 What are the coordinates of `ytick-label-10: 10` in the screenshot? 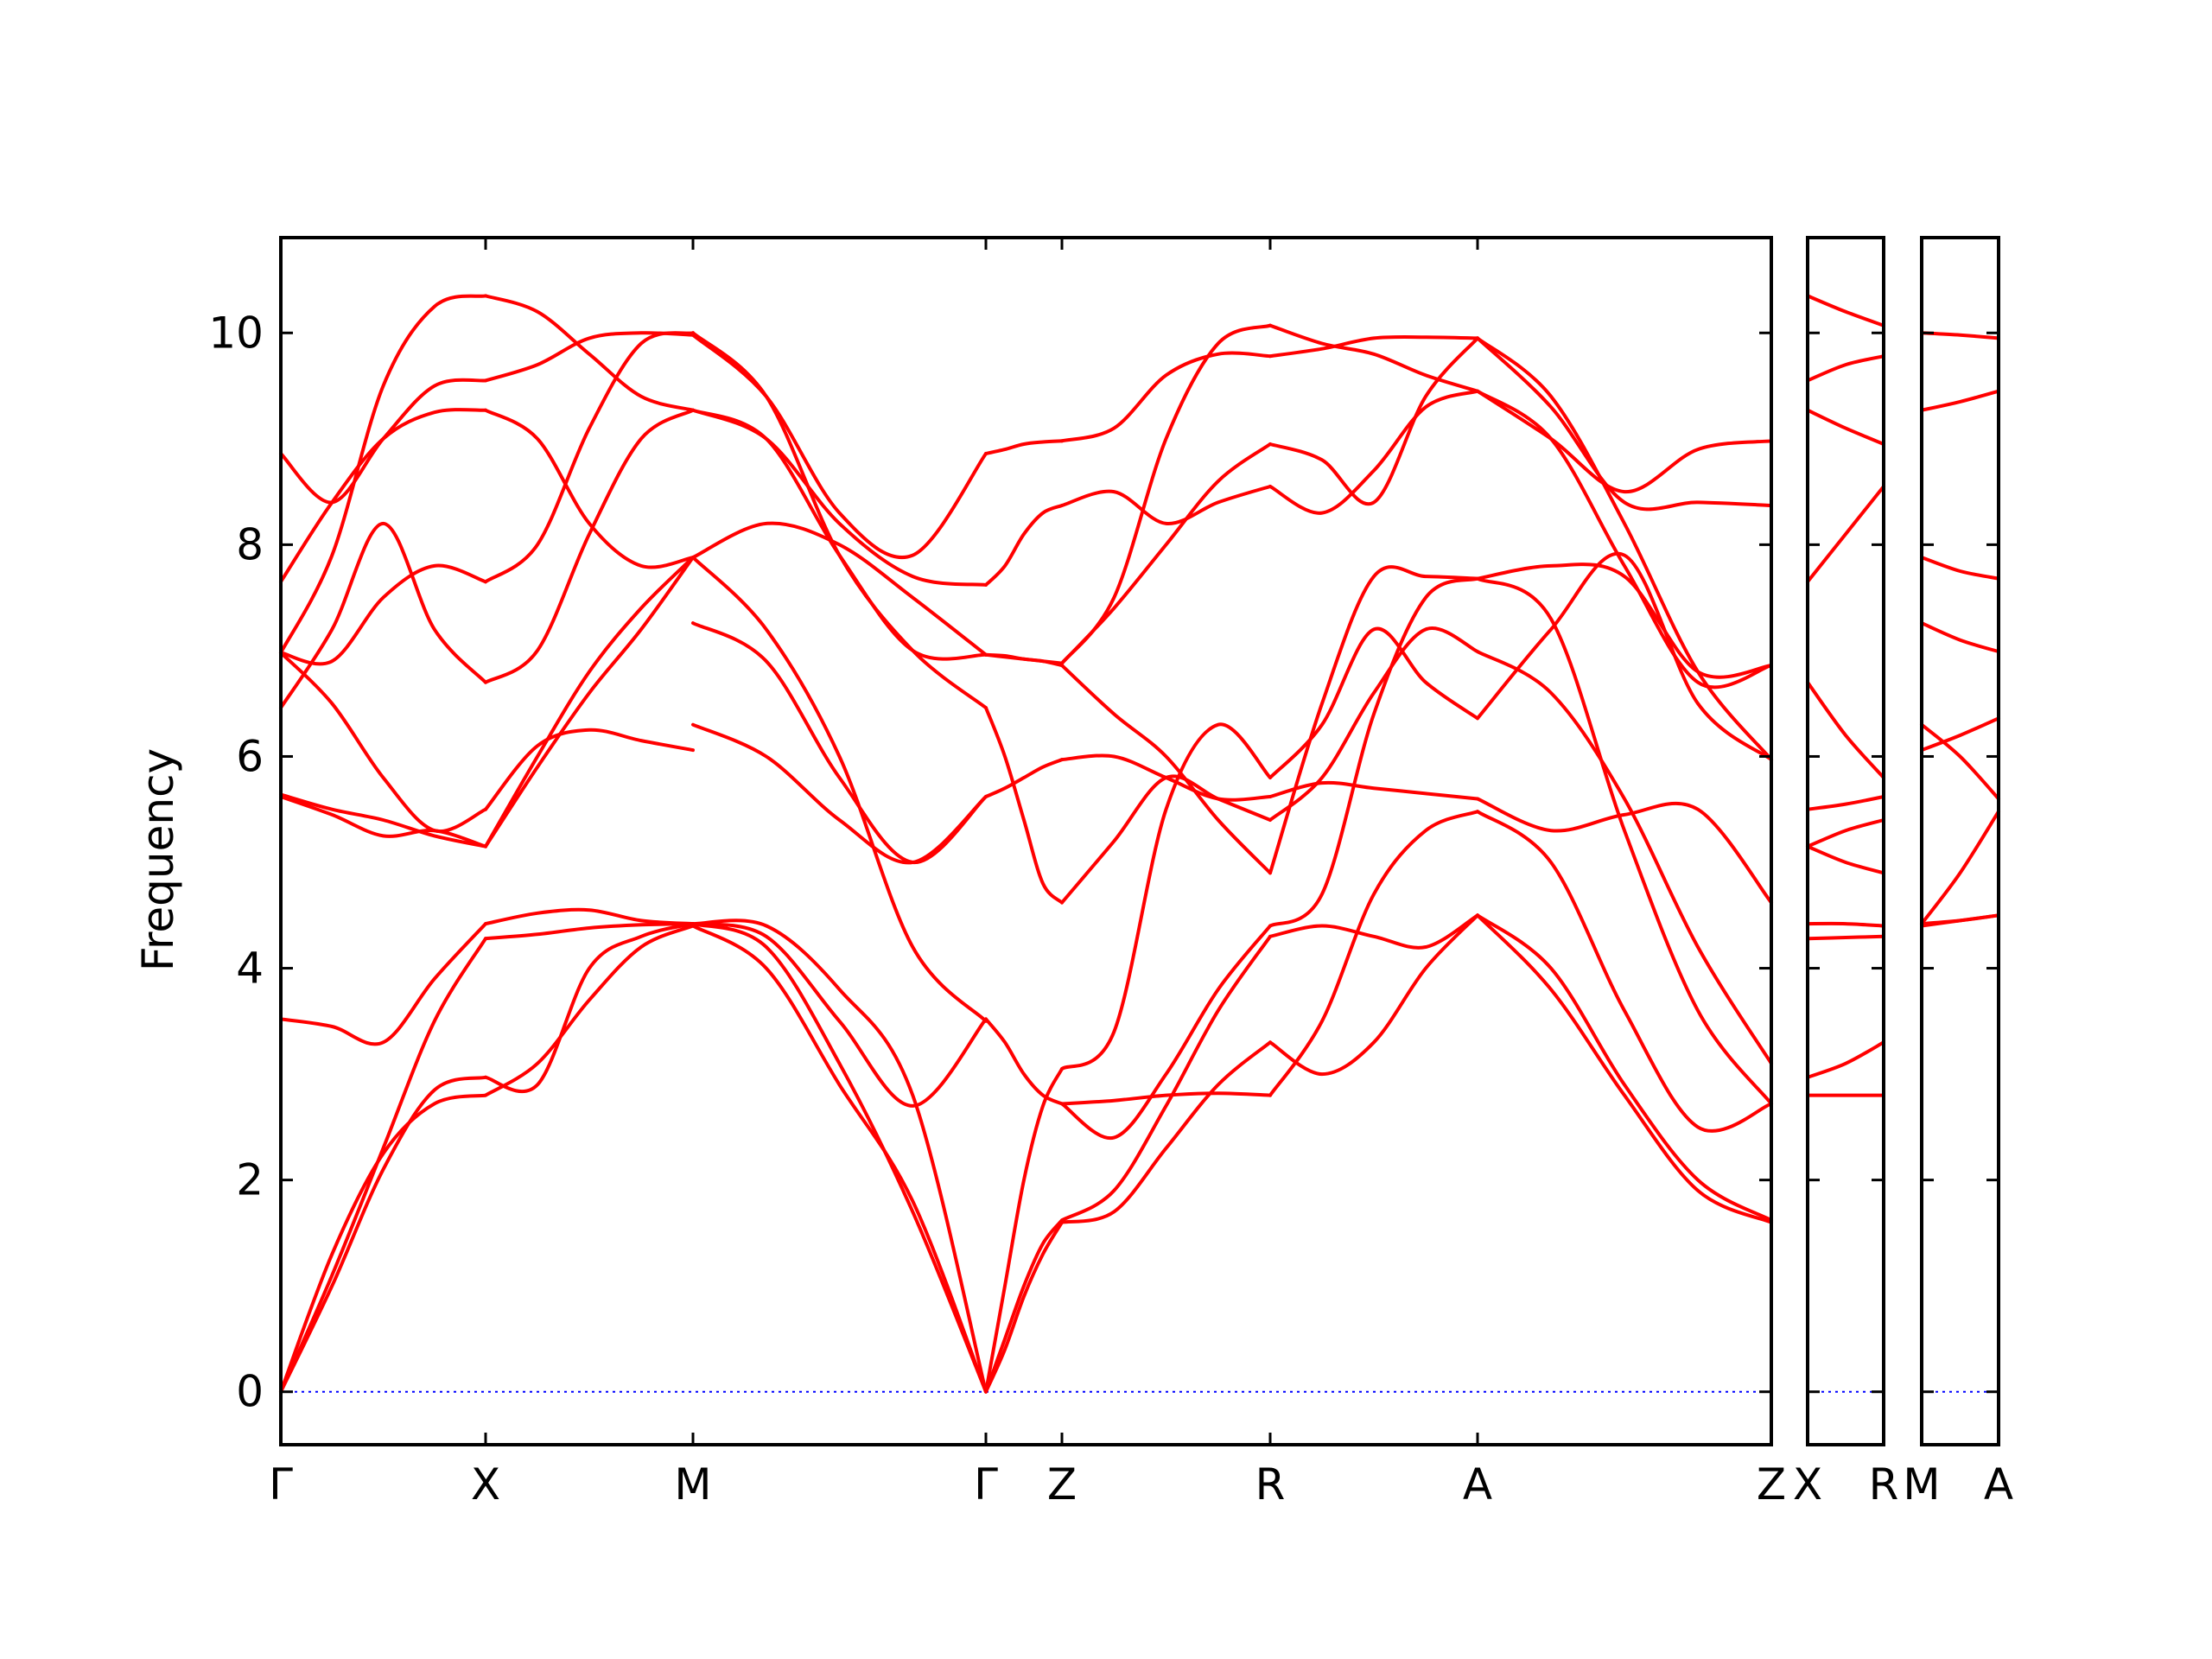 It's located at (236, 333).